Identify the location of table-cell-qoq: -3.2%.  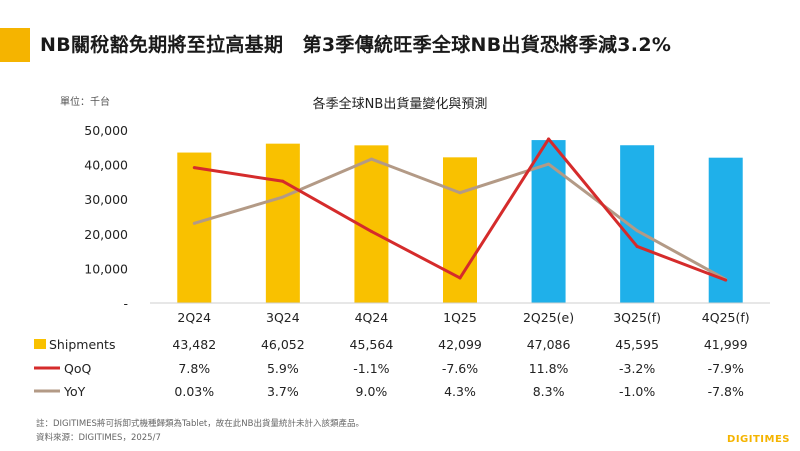
(637, 368).